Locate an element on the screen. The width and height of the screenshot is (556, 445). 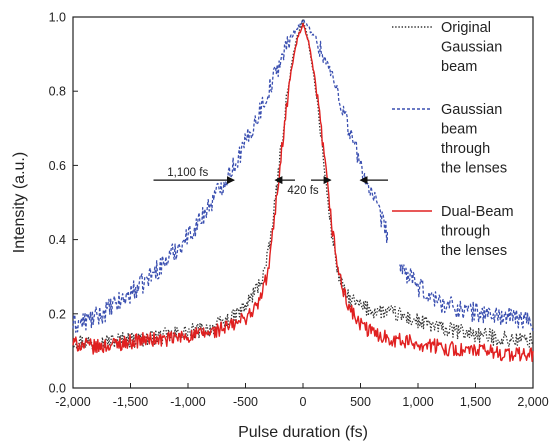
annotation-420-fs: 420 fs is located at coordinates (303, 191).